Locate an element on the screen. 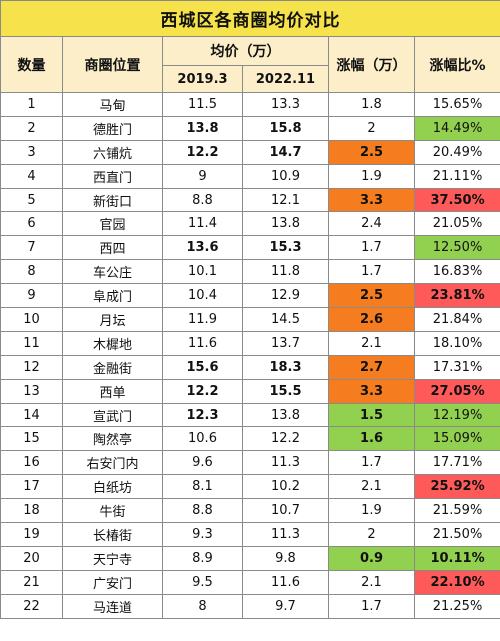 Image resolution: width=500 pixels, height=641 pixels. cell-price-2019: 12.2 is located at coordinates (202, 391).